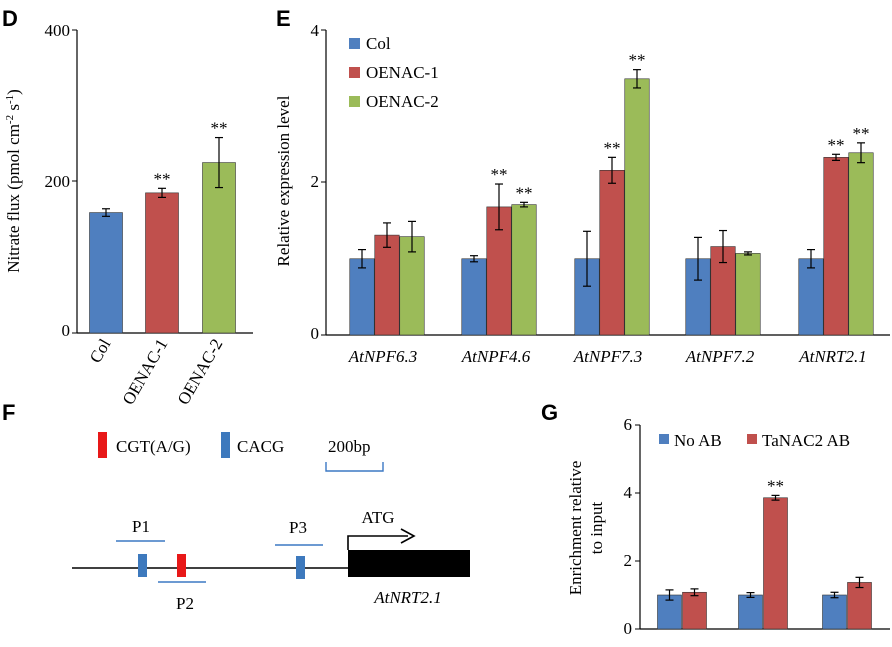 The height and width of the screenshot is (647, 892). What do you see at coordinates (141, 526) in the screenshot?
I see `primer-p1-label: P1` at bounding box center [141, 526].